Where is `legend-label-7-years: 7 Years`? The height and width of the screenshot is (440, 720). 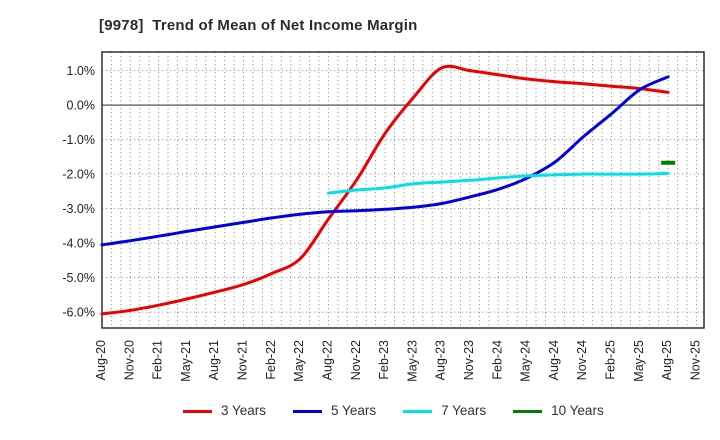
legend-label-7-years: 7 Years is located at coordinates (464, 410).